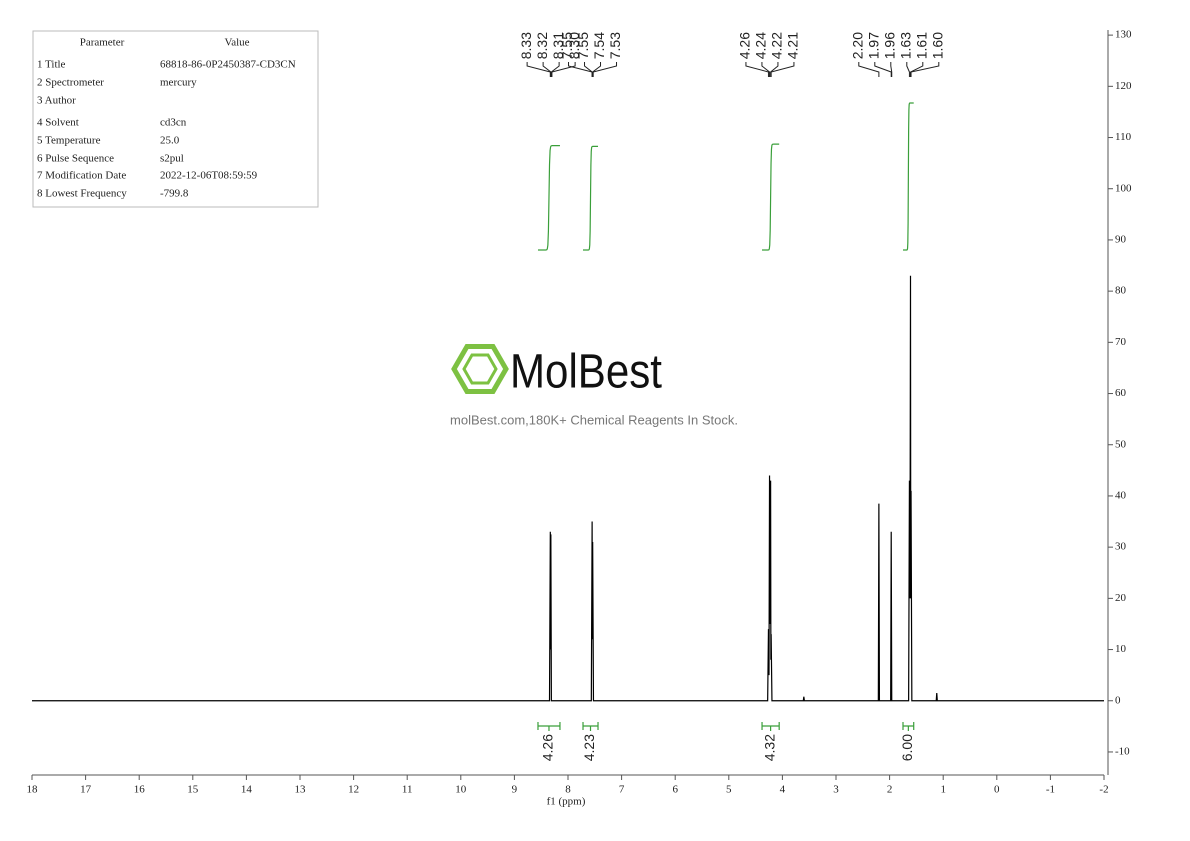 The height and width of the screenshot is (841, 1190). Describe the element at coordinates (170, 141) in the screenshot. I see `table-cell: 25.0` at that location.